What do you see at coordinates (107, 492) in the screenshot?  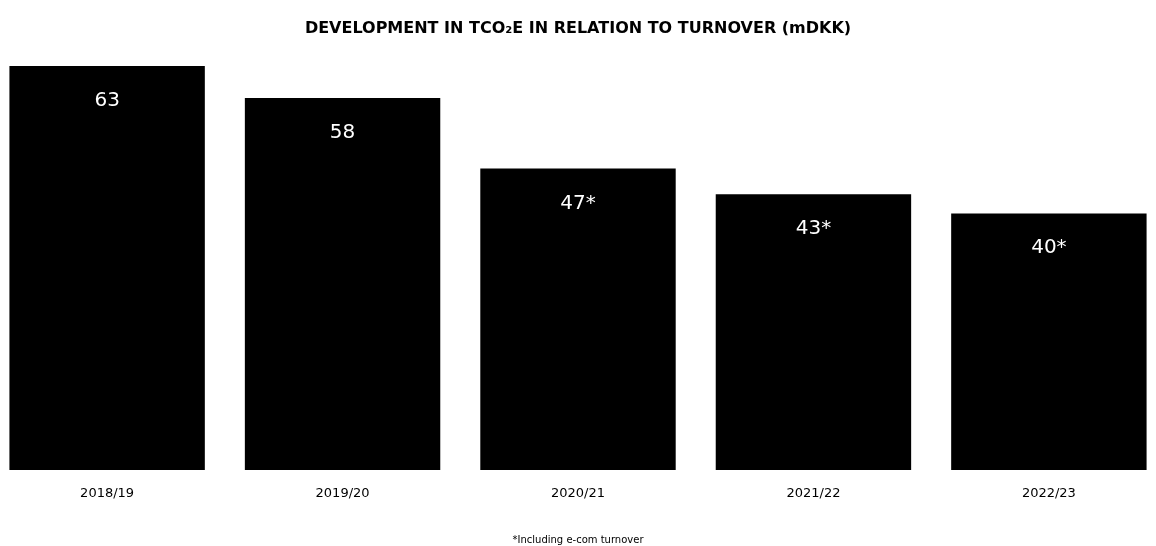 I see `x-tick-label: 2018/19` at bounding box center [107, 492].